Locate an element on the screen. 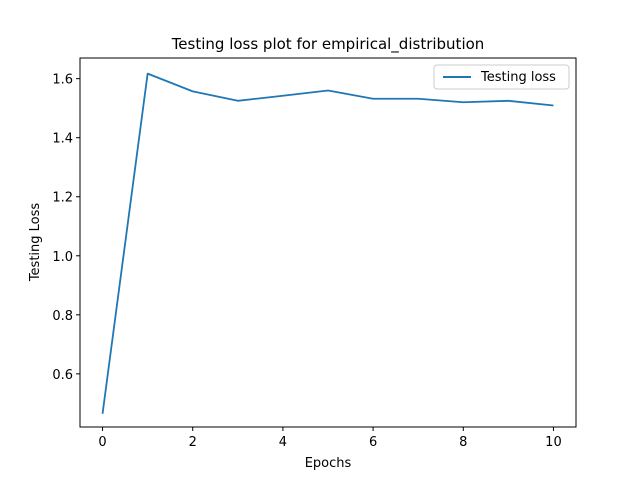  y-tick-label: 0.8 is located at coordinates (62, 316).